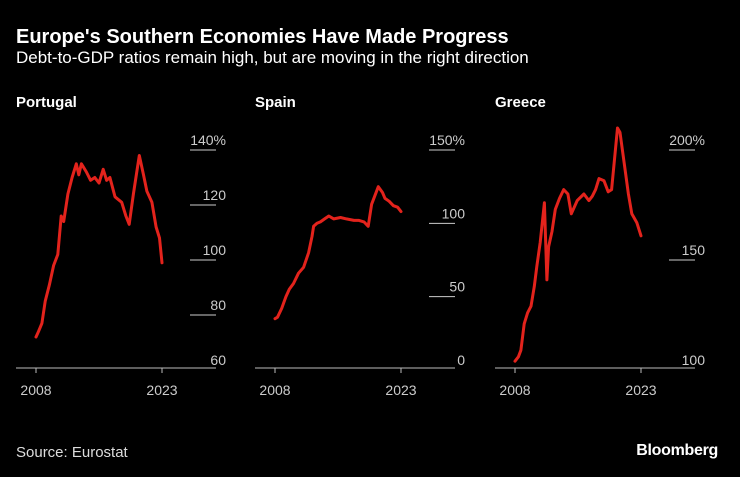 The height and width of the screenshot is (477, 740). I want to click on y-tick-label-spain: 0, so click(461, 360).